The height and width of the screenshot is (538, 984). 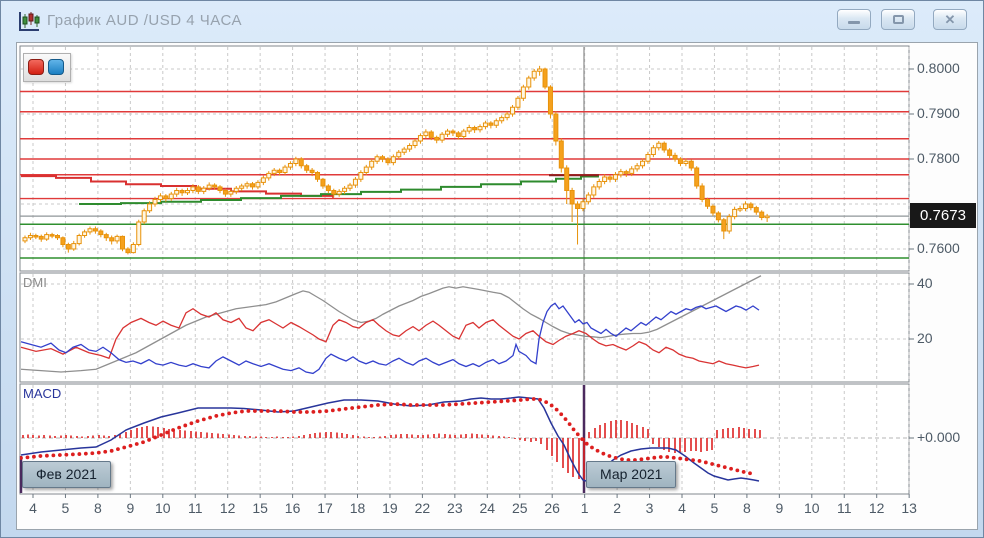 What do you see at coordinates (746, 508) in the screenshot?
I see `date-axis-label: 8` at bounding box center [746, 508].